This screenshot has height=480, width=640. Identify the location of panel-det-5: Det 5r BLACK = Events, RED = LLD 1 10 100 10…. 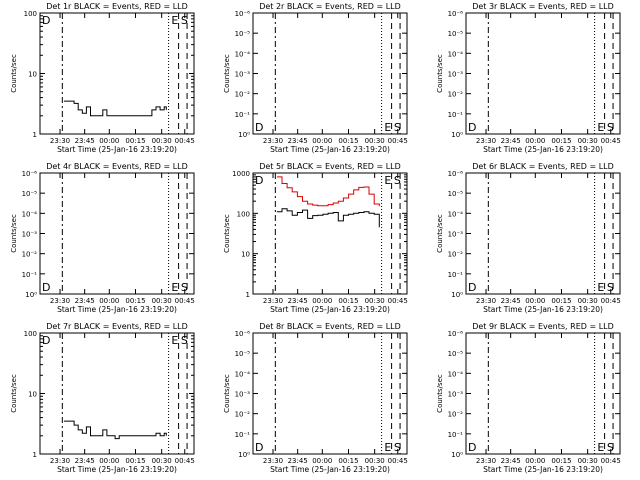
(315, 238).